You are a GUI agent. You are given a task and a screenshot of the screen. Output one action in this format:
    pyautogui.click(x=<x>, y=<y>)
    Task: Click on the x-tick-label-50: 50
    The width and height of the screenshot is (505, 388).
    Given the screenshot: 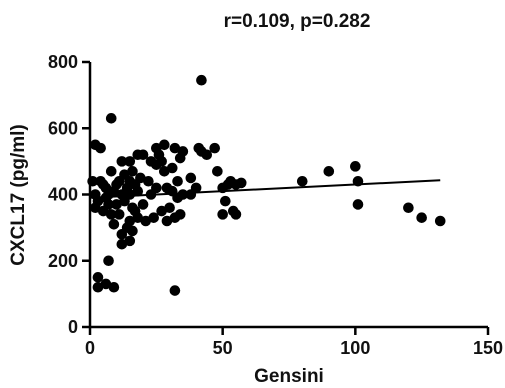 What is the action you would take?
    pyautogui.click(x=223, y=348)
    